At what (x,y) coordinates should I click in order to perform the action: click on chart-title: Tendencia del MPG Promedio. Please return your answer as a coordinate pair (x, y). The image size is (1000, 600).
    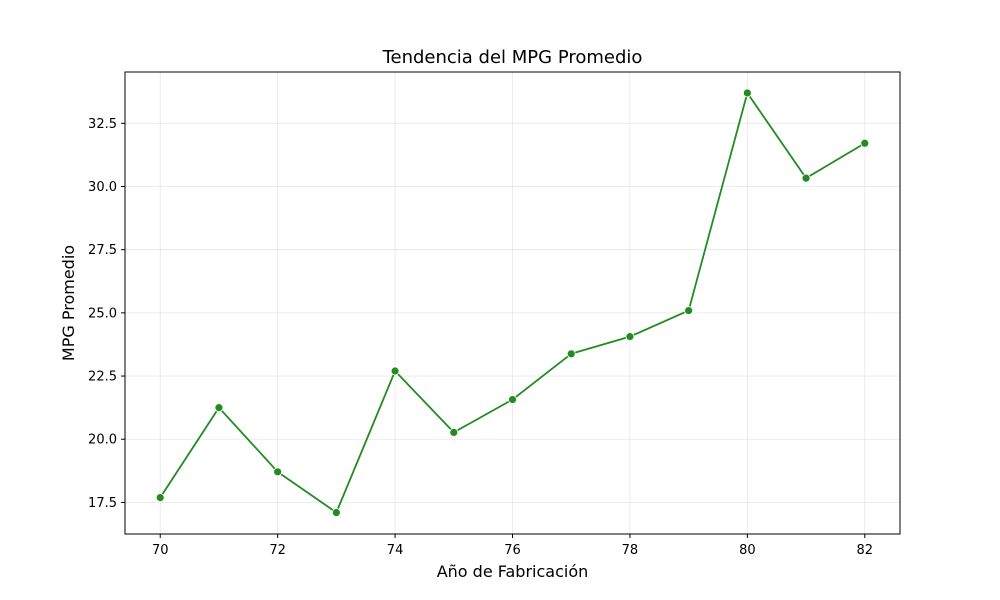
    Looking at the image, I should click on (512, 57).